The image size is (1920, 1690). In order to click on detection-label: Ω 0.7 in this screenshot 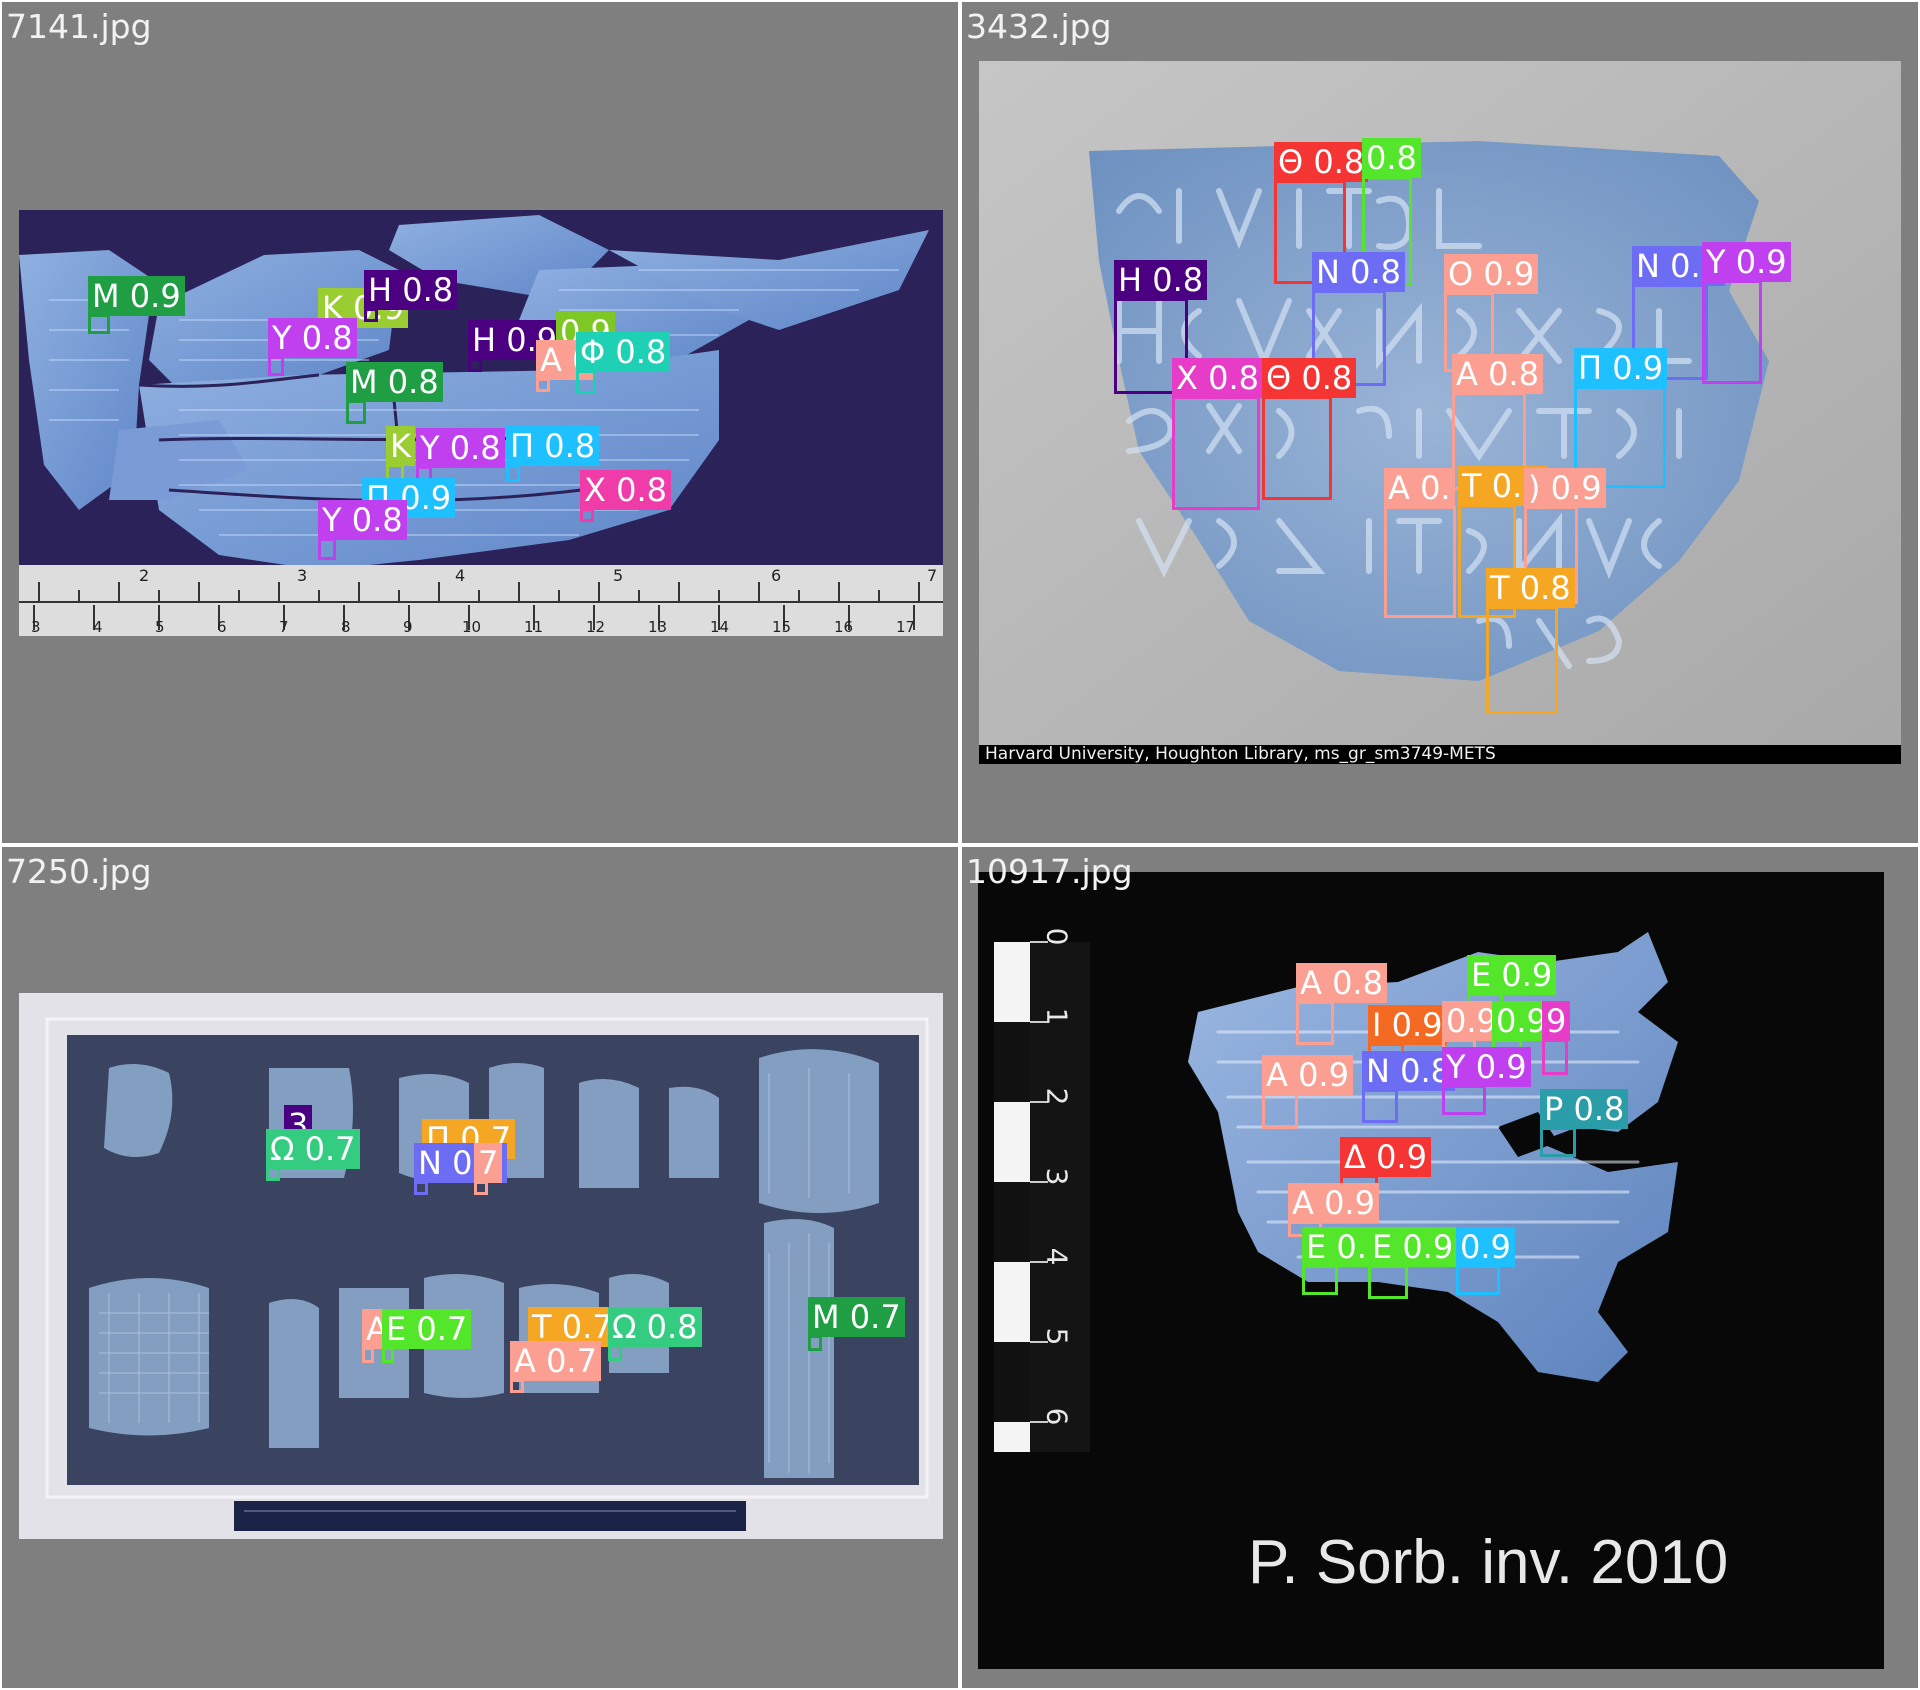, I will do `click(313, 1149)`.